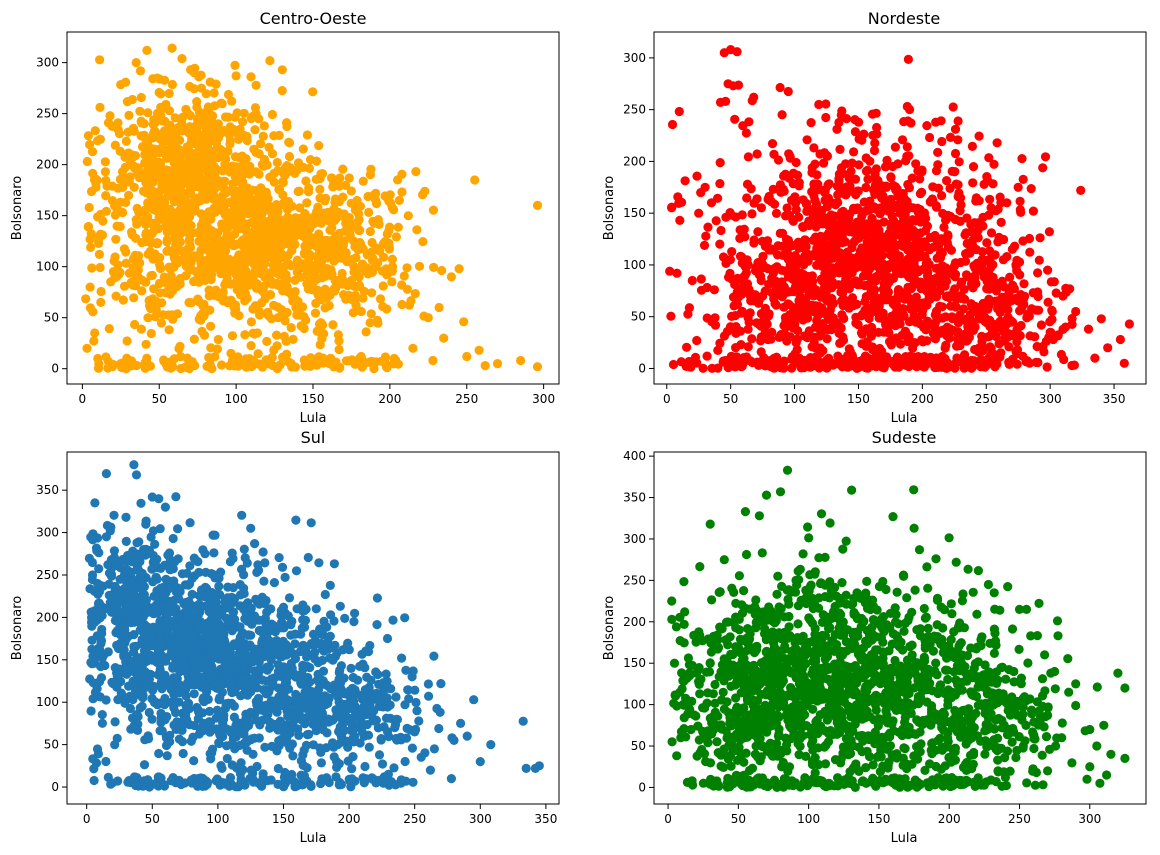 The height and width of the screenshot is (855, 1160). What do you see at coordinates (47, 267) in the screenshot?
I see `y-tick-label: 100` at bounding box center [47, 267].